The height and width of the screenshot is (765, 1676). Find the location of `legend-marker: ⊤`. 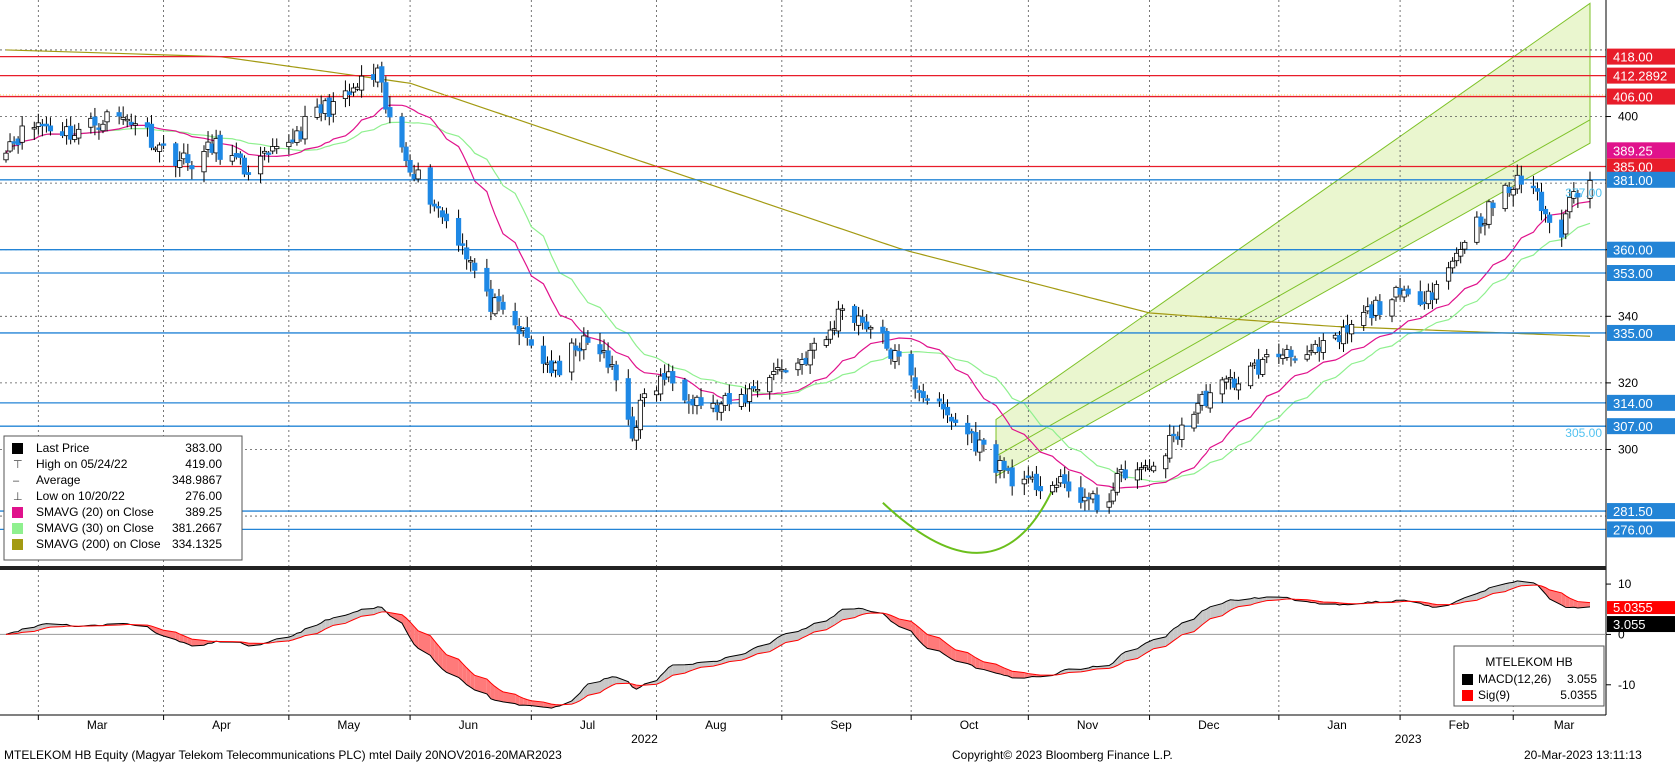

legend-marker: ⊤ is located at coordinates (18, 465).